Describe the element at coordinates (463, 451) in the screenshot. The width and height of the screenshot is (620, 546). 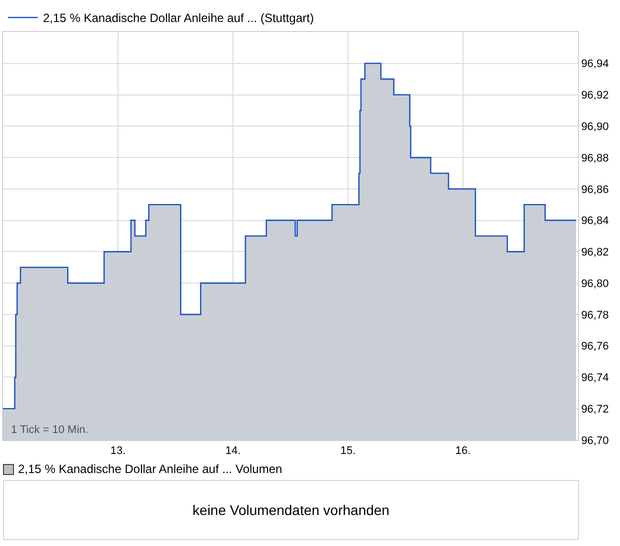
I see `x-tick-label: 16.` at that location.